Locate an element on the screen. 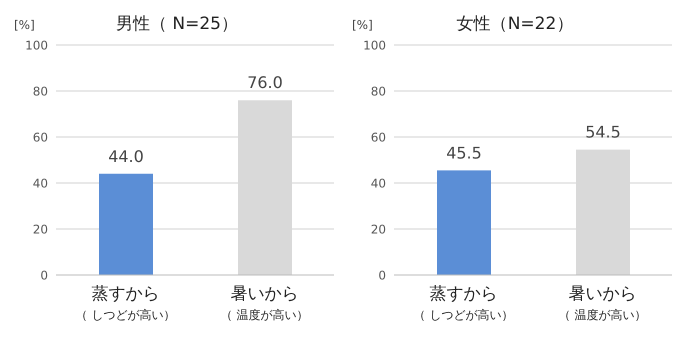 Image resolution: width=692 pixels, height=343 pixels. chart-title: 女性（N=22） is located at coordinates (515, 24).